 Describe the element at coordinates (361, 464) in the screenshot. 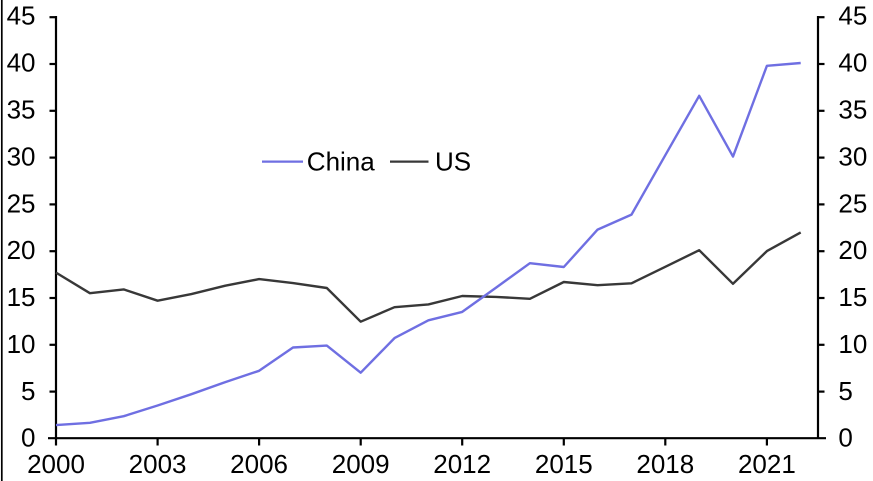

I see `svg-text: 2009` at that location.